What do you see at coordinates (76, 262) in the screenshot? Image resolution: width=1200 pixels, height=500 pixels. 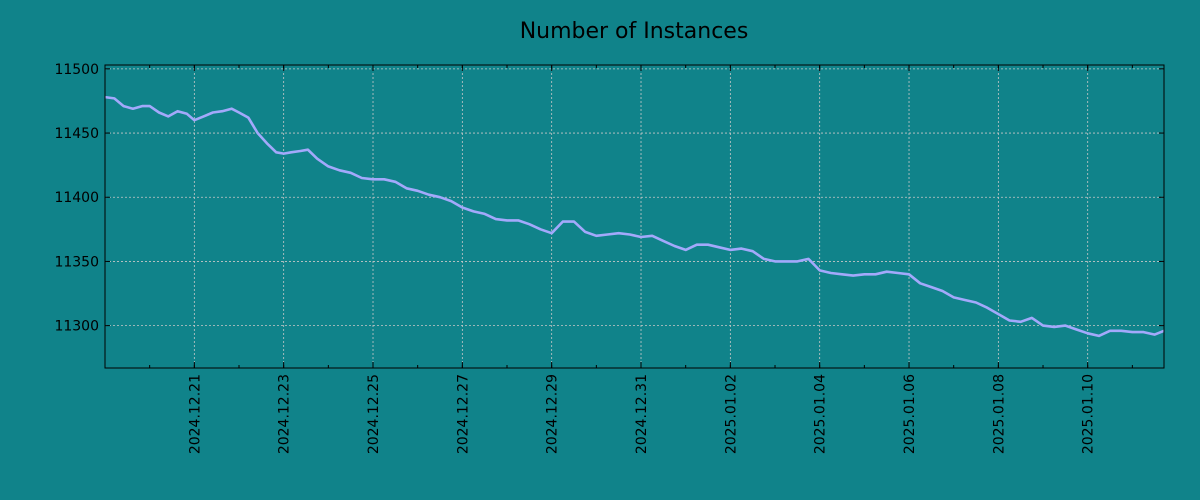 I see `y-tick-label: 11350` at bounding box center [76, 262].